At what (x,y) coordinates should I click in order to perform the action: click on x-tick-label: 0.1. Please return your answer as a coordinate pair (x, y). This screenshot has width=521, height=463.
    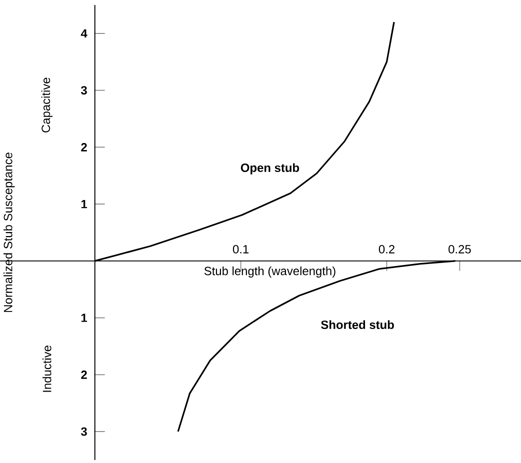
    Looking at the image, I should click on (240, 249).